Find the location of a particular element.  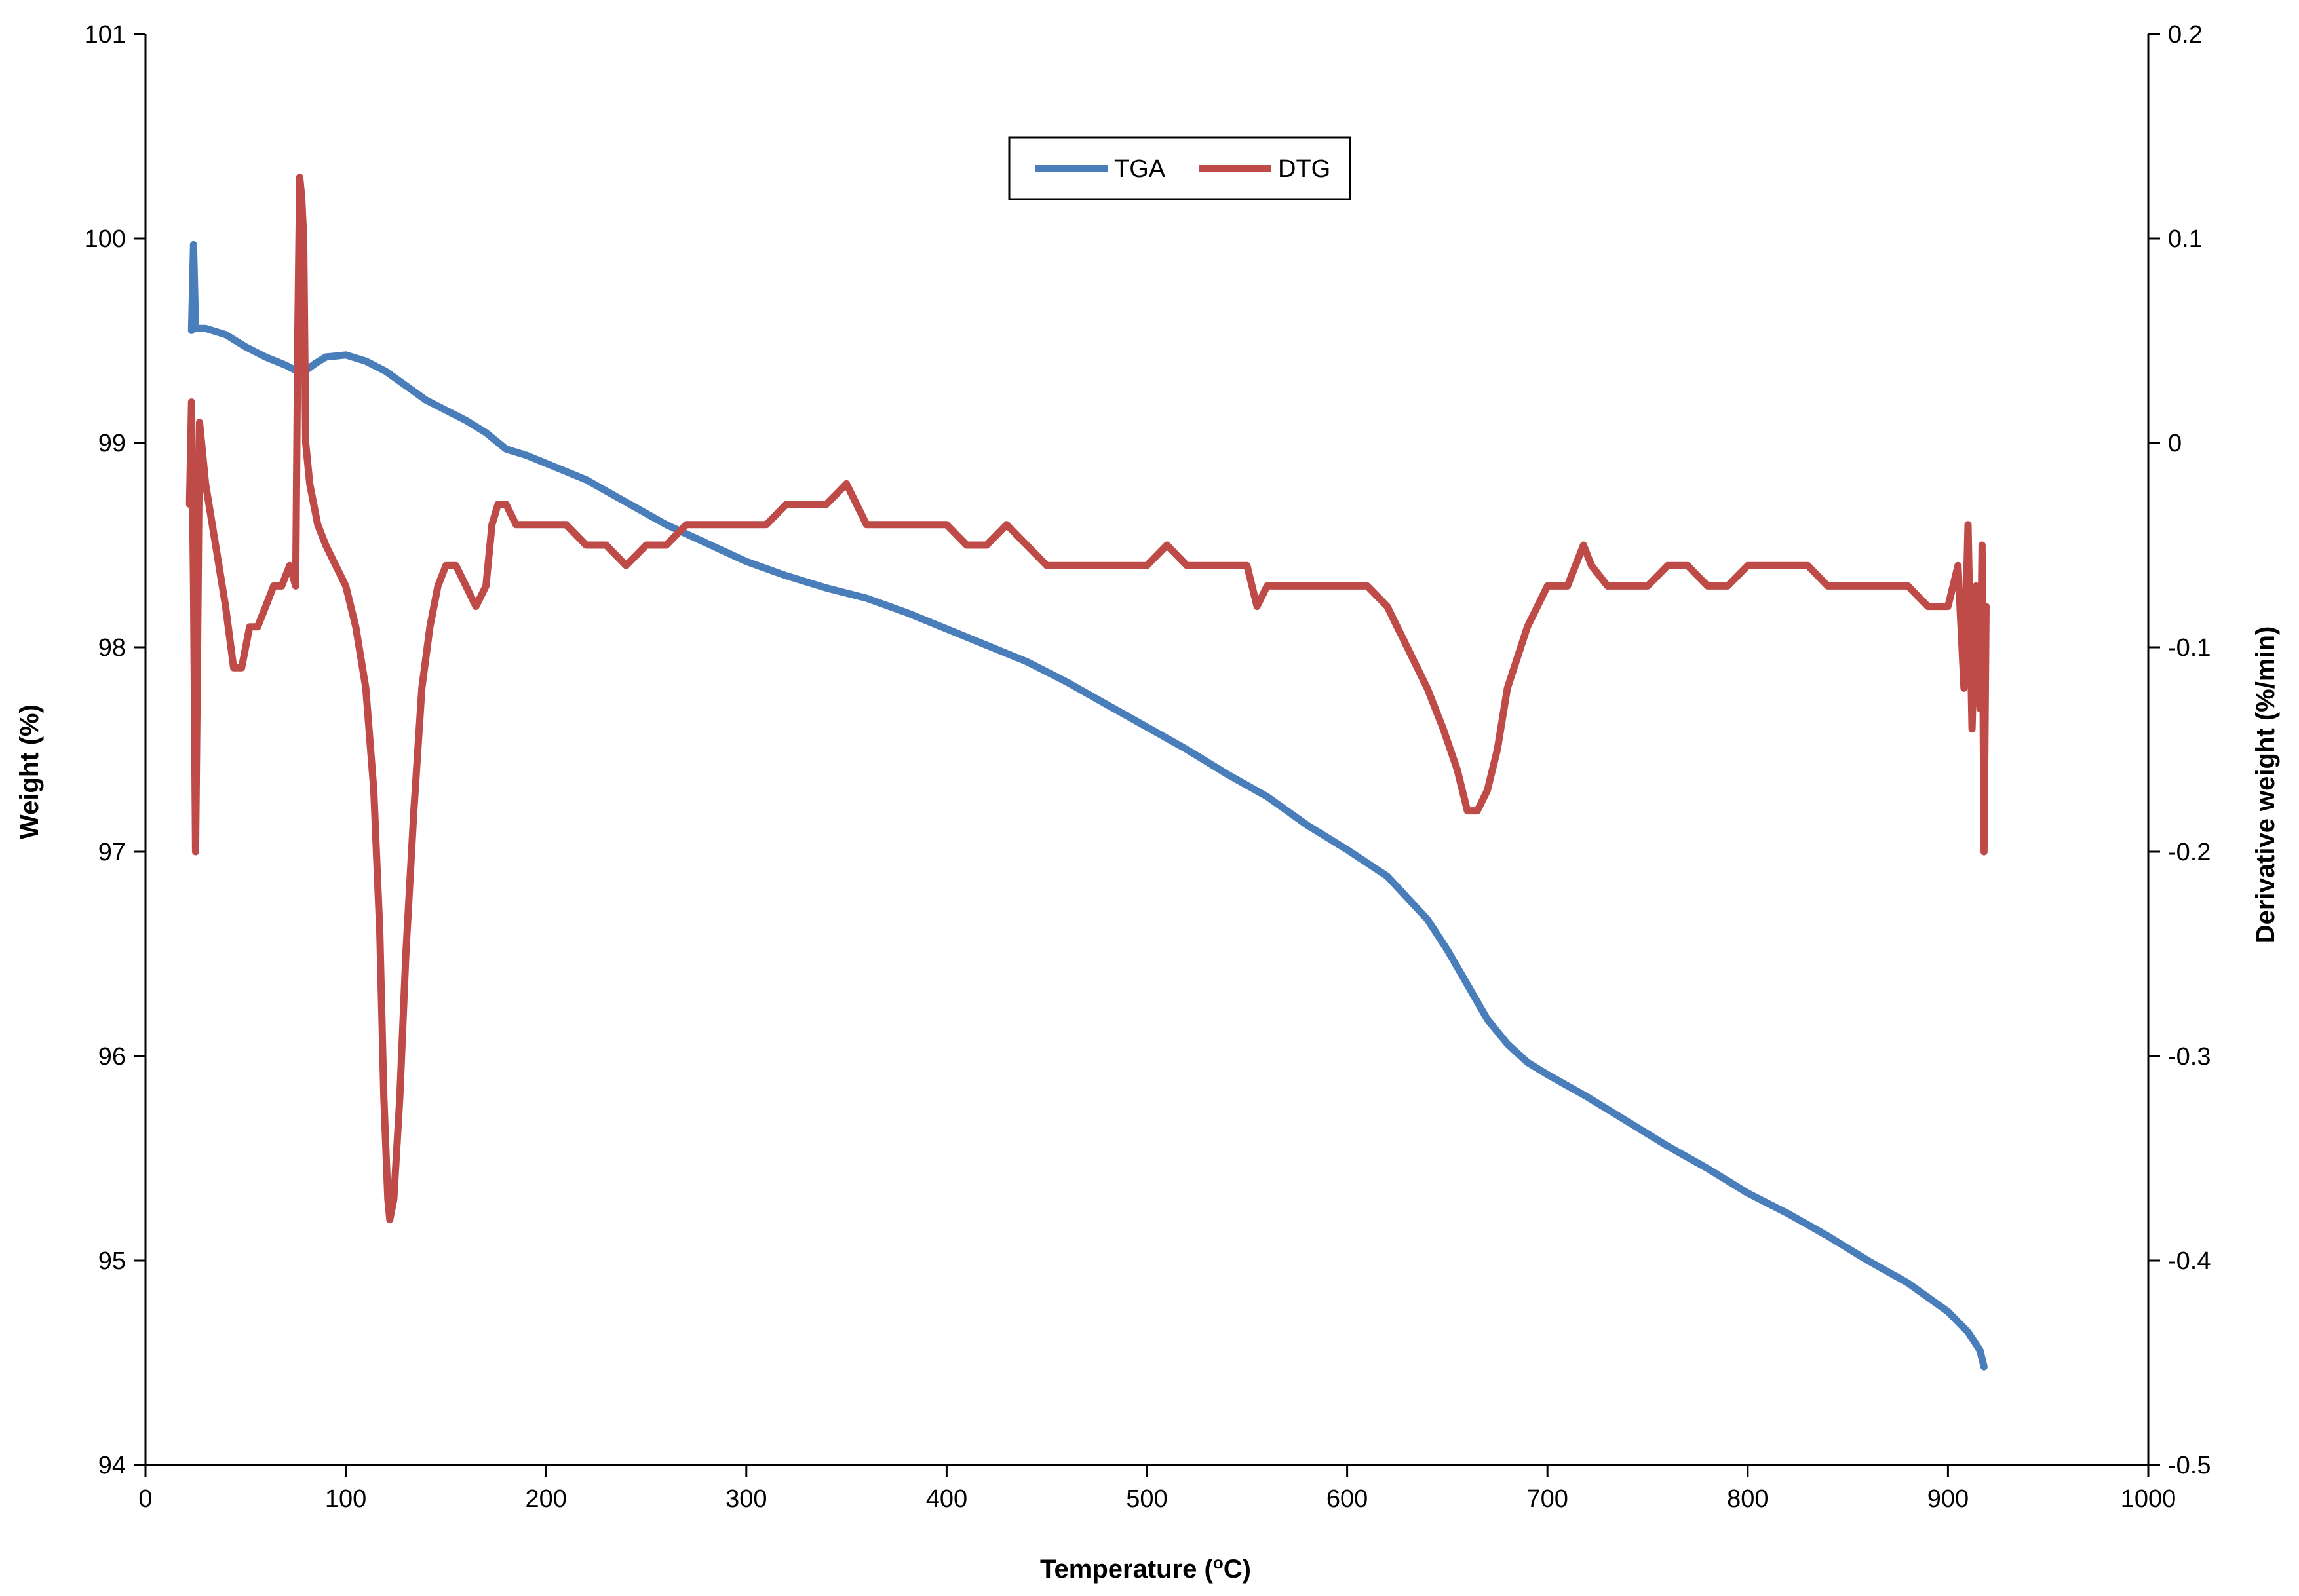

y2-tick-label: 0.1 is located at coordinates (2185, 239).